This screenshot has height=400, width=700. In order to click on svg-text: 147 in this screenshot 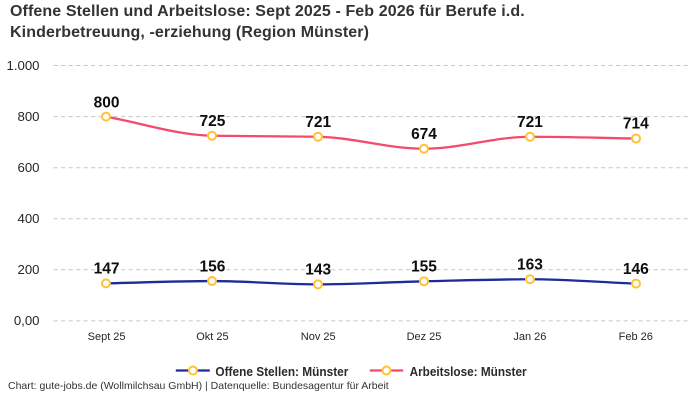, I will do `click(107, 269)`.